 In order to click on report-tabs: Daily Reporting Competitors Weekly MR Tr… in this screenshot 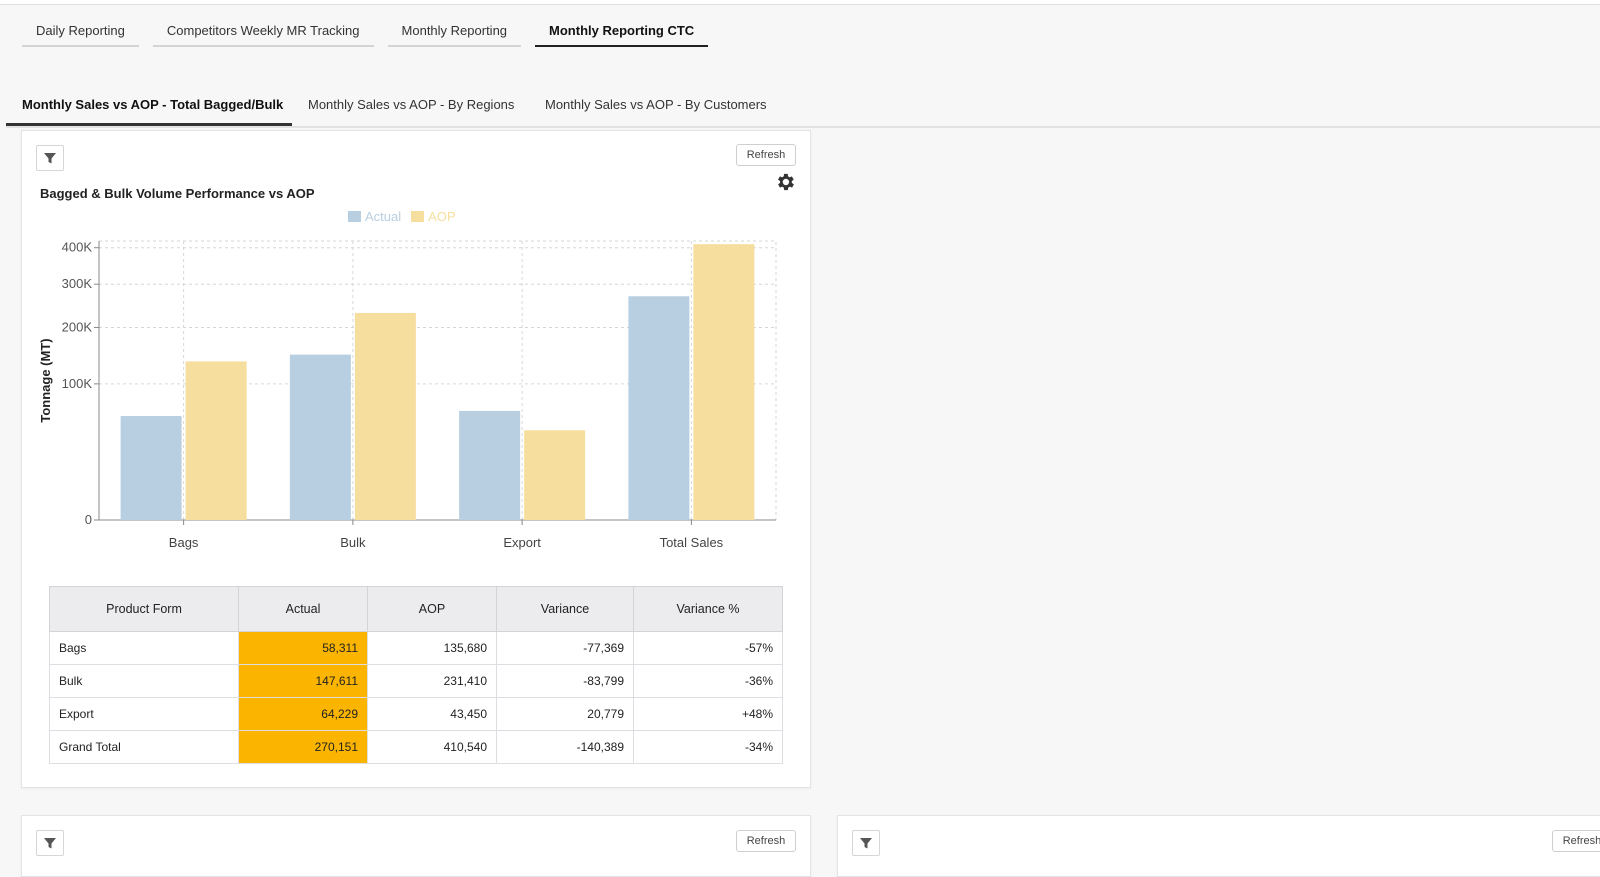, I will do `click(365, 32)`.